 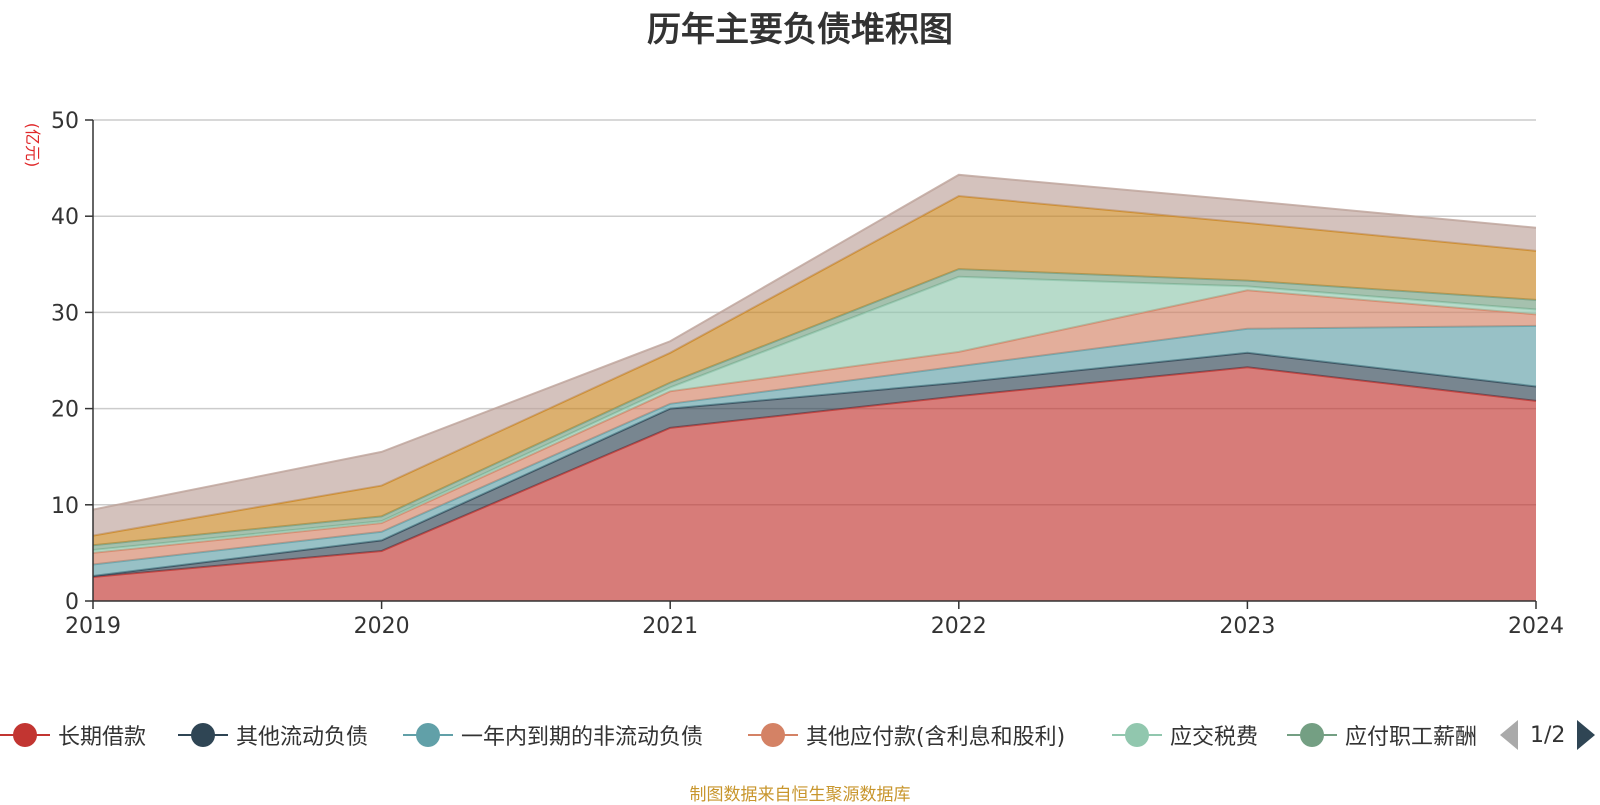 I want to click on x-tick-label: 2019, so click(x=93, y=626).